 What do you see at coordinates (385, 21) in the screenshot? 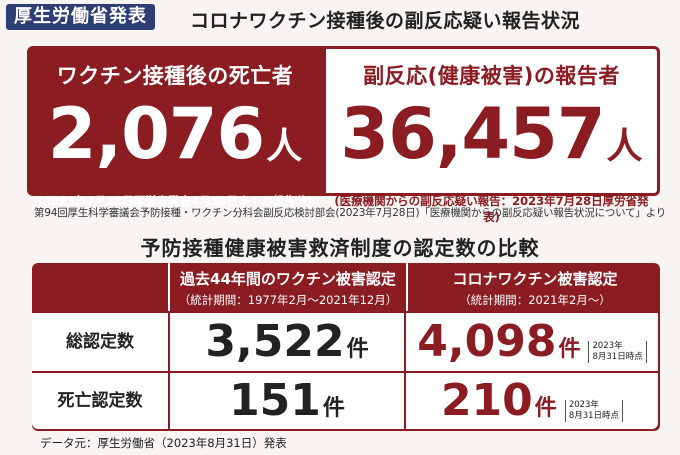
I see `headline: コロナワクチン接種後の副反応疑い報告状況` at bounding box center [385, 21].